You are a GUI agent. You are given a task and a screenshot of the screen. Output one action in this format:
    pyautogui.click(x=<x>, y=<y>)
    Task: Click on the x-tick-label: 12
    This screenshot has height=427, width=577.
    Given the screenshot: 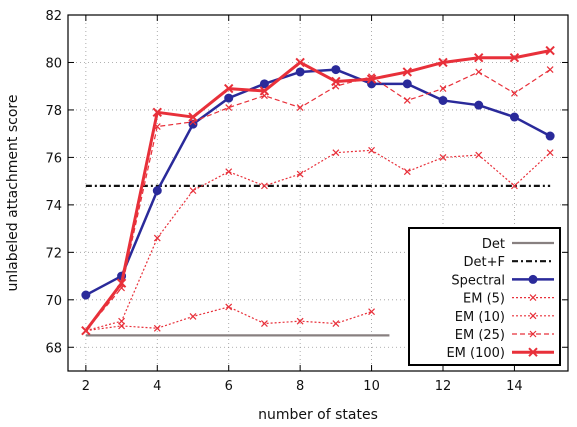 What is the action you would take?
    pyautogui.click(x=443, y=386)
    